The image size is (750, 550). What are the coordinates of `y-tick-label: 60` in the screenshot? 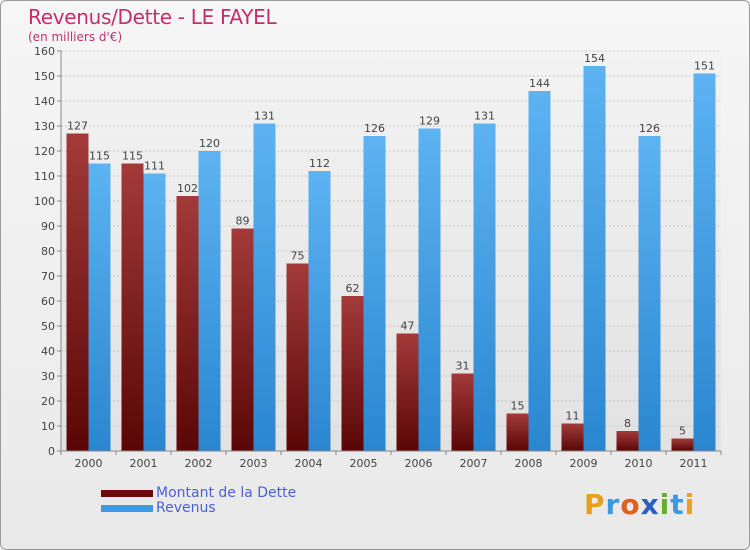 It's located at (48, 301).